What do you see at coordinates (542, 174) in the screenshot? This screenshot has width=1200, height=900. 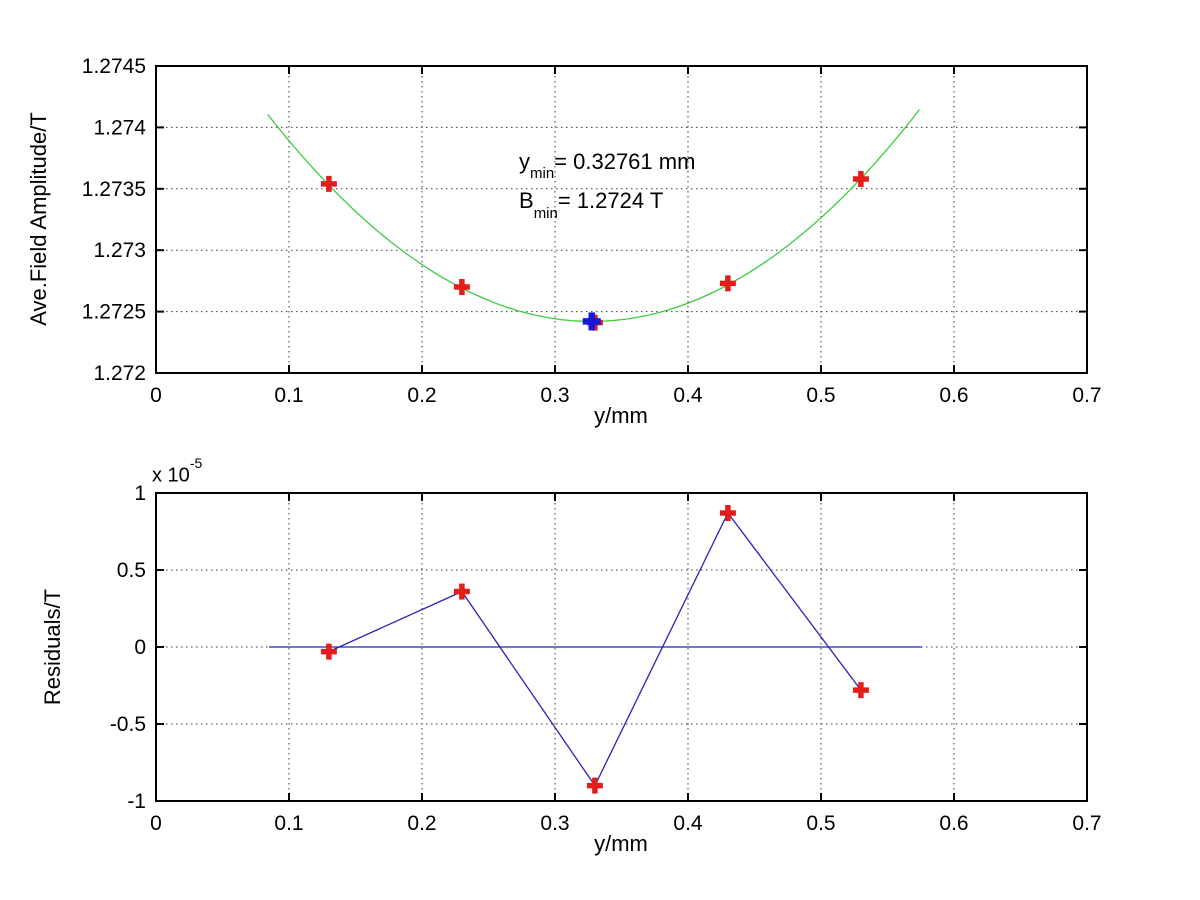 I see `annotation-ymin-subscript: min` at bounding box center [542, 174].